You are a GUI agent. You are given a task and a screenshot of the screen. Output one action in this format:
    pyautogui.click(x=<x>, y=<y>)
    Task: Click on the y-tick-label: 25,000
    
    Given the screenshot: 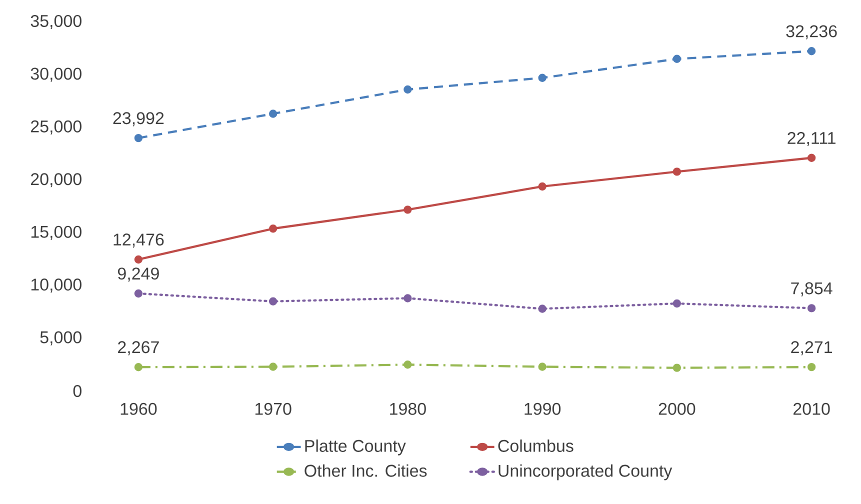 What is the action you would take?
    pyautogui.click(x=56, y=127)
    